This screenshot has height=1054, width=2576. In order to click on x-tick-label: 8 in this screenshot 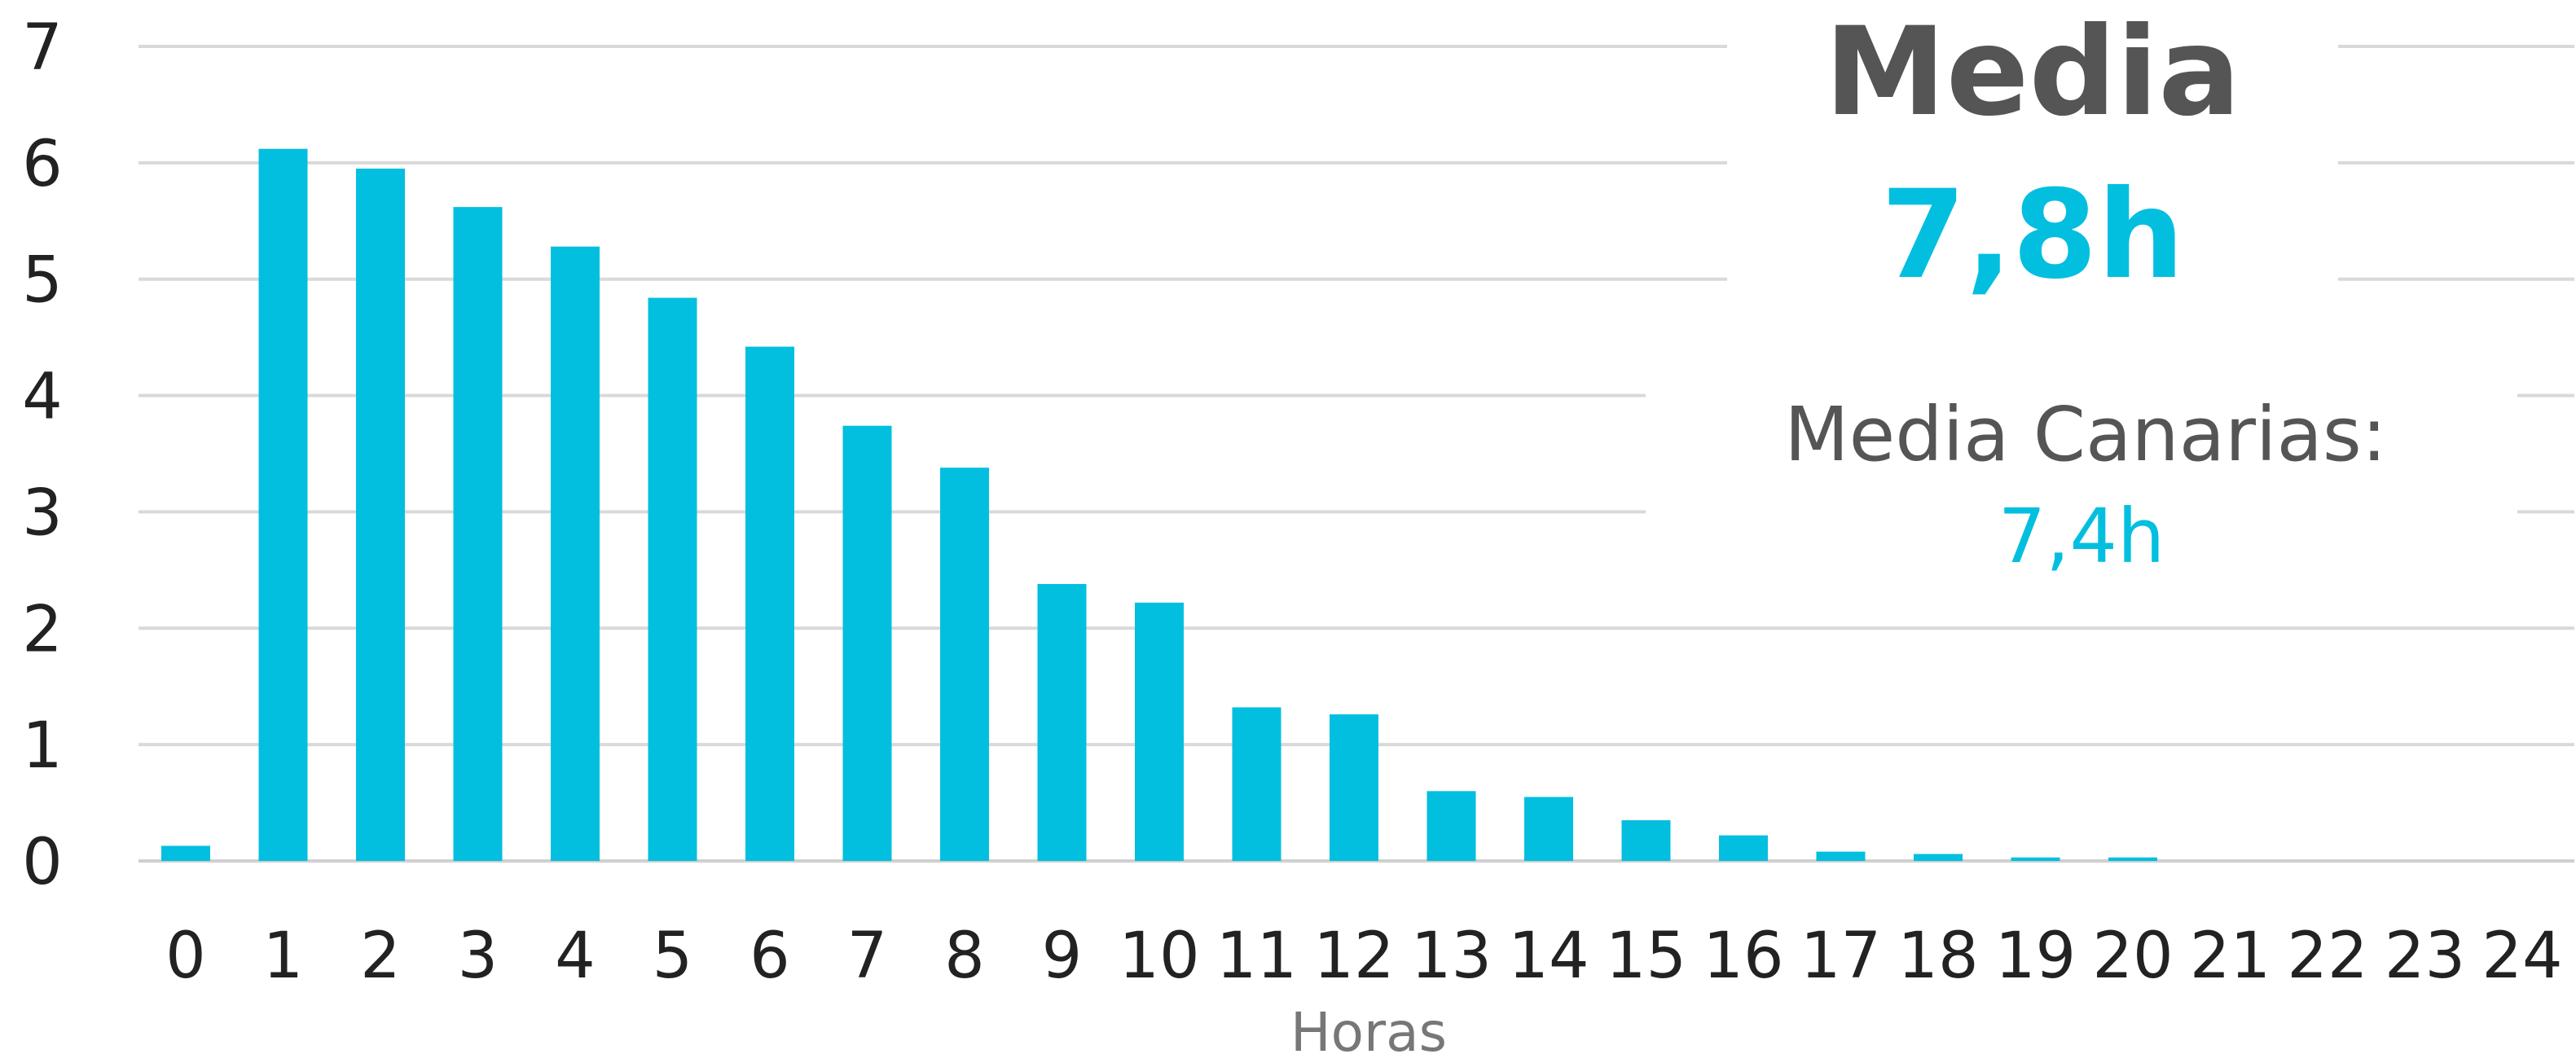, I will do `click(964, 956)`.